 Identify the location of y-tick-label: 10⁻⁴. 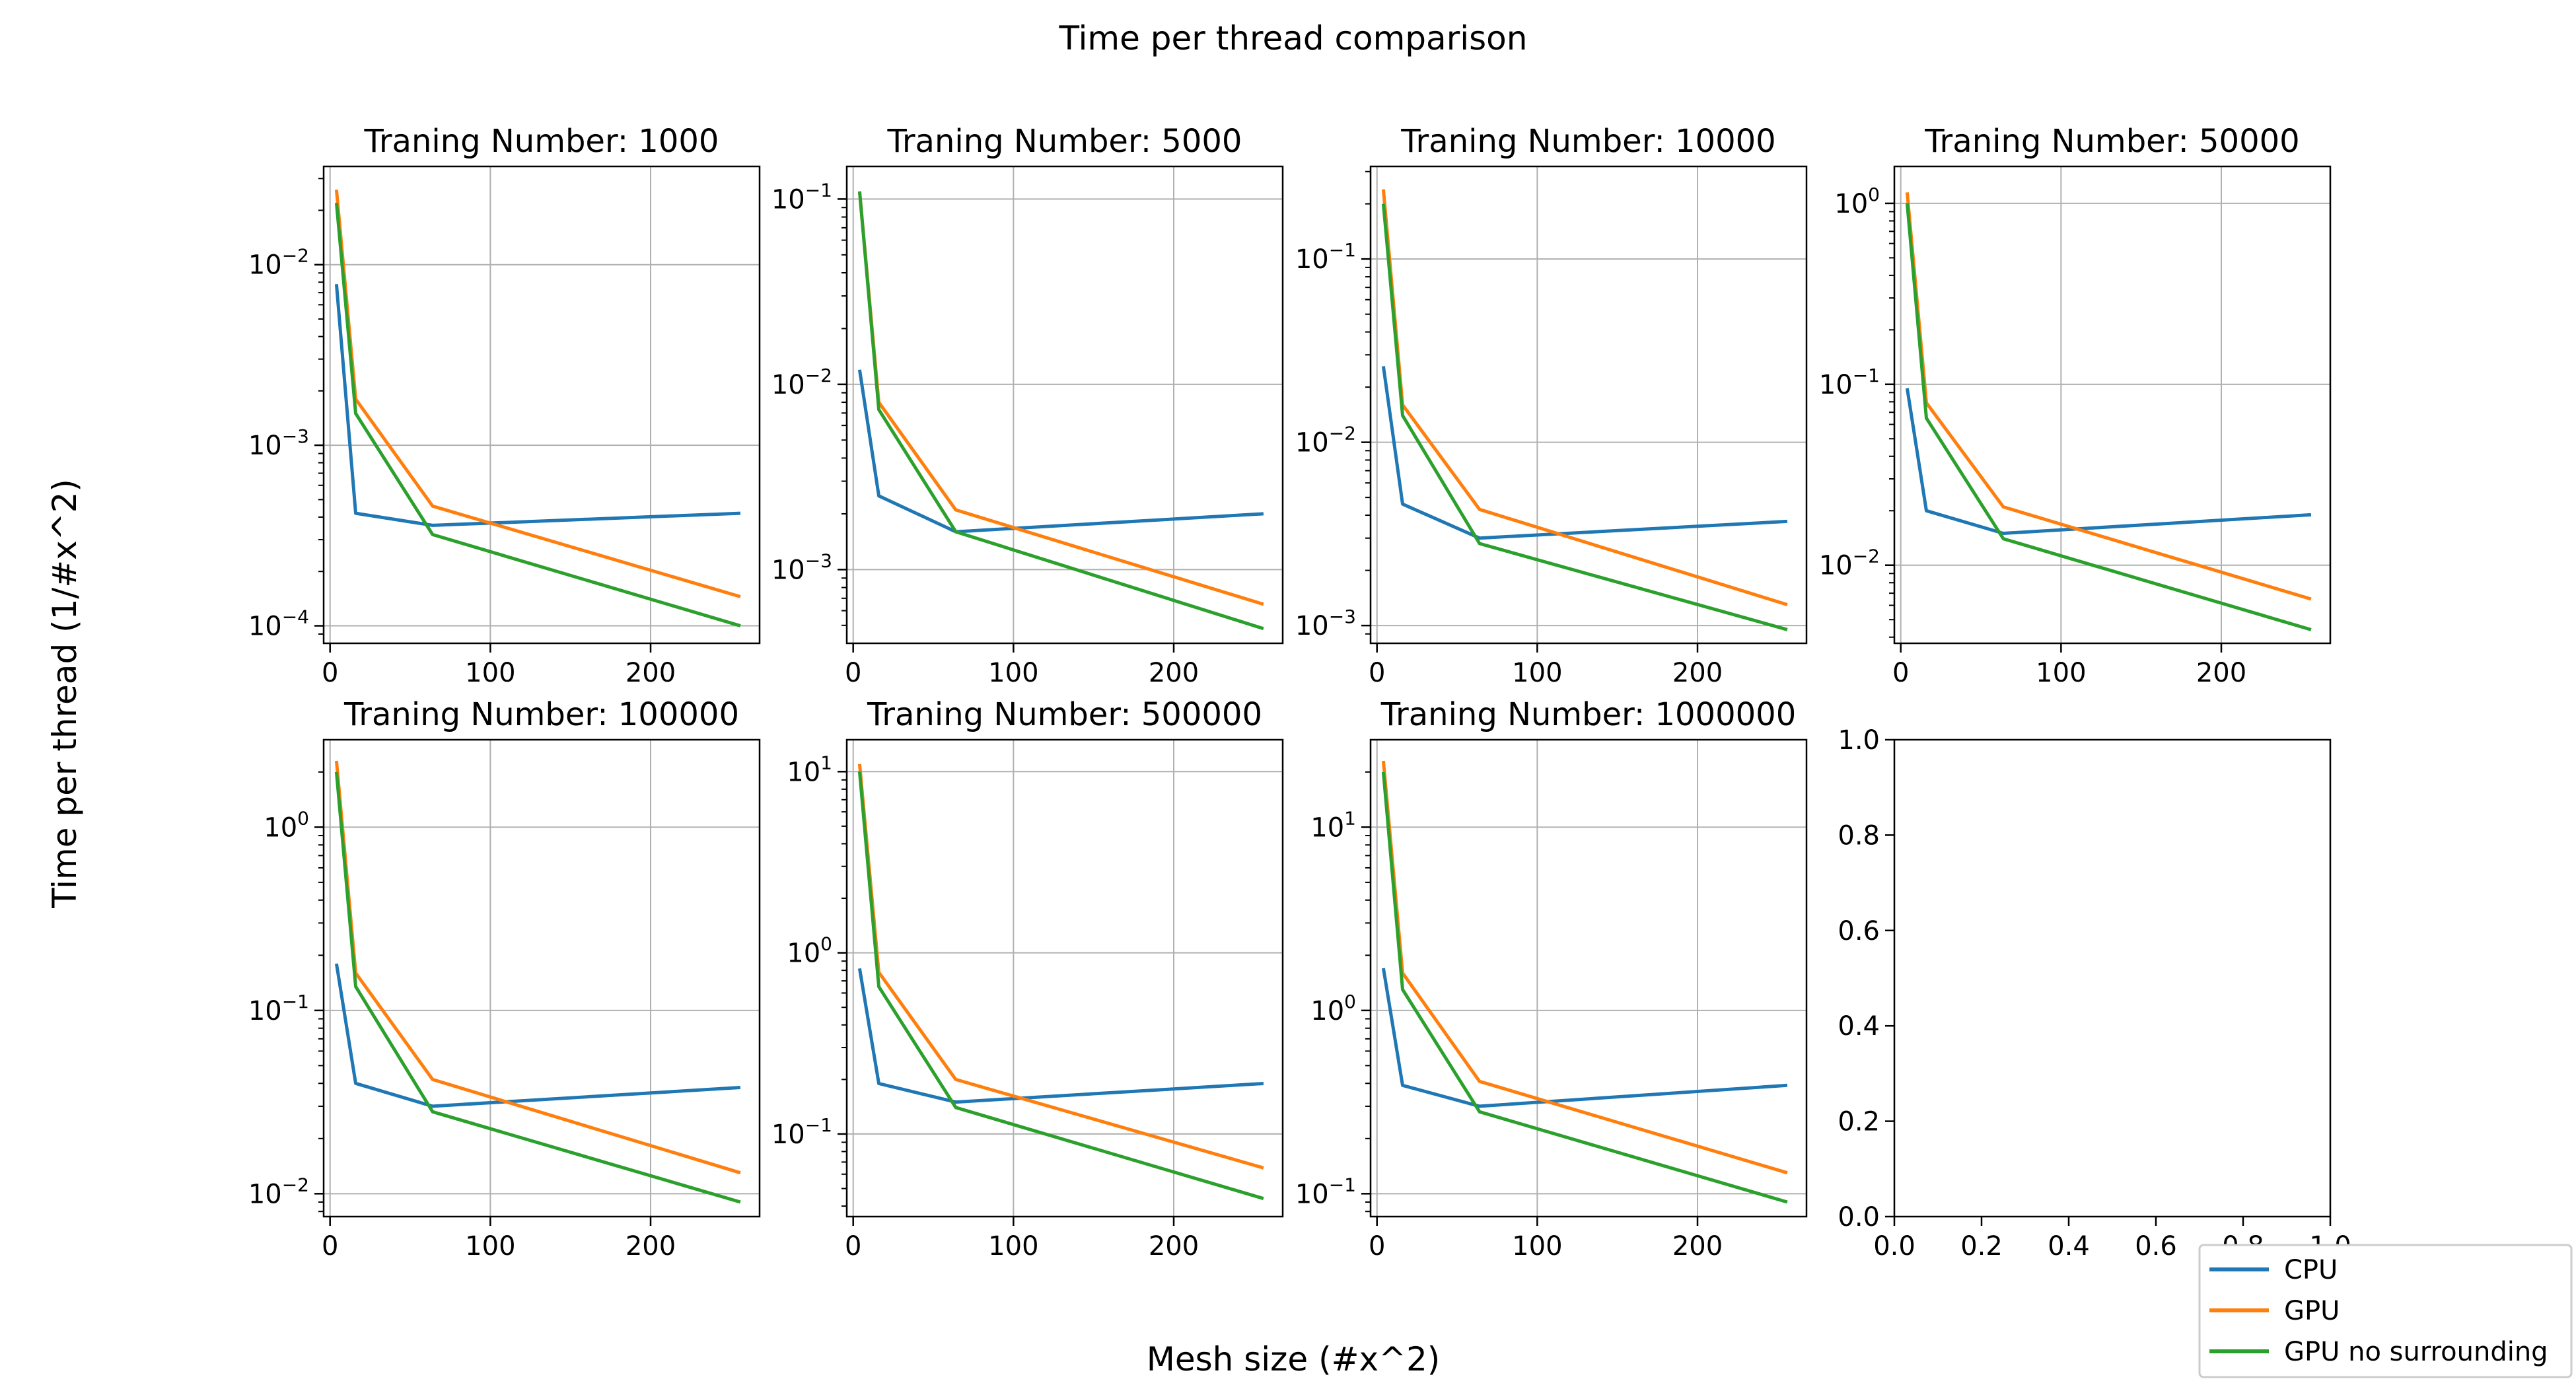
(278, 624).